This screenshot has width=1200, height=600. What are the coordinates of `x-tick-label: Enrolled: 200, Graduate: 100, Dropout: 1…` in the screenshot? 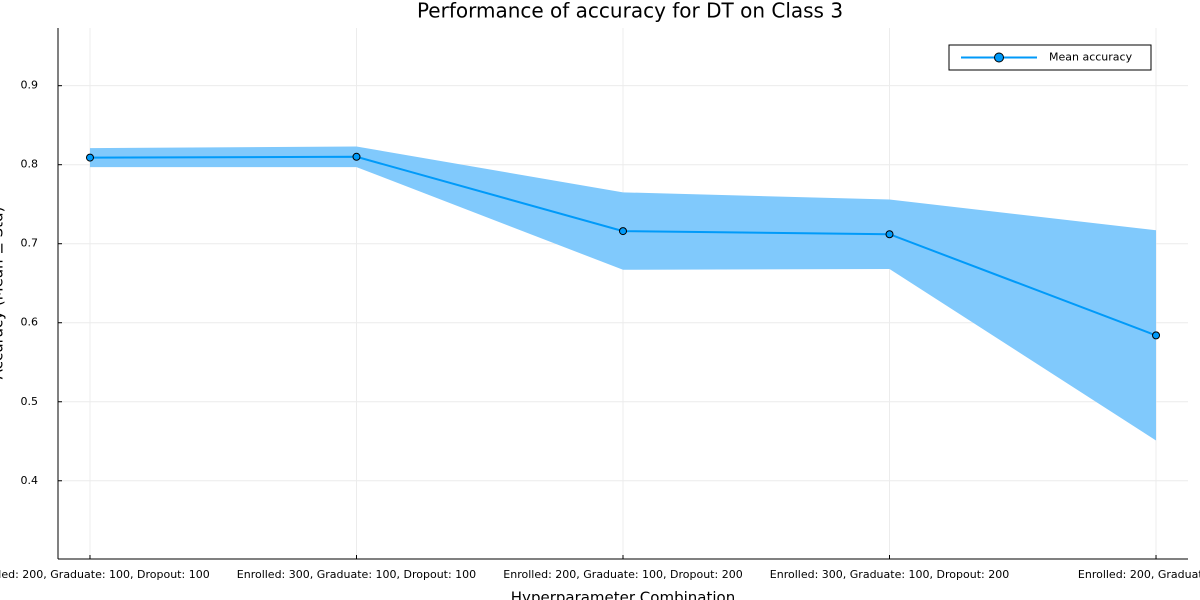 It's located at (105, 574).